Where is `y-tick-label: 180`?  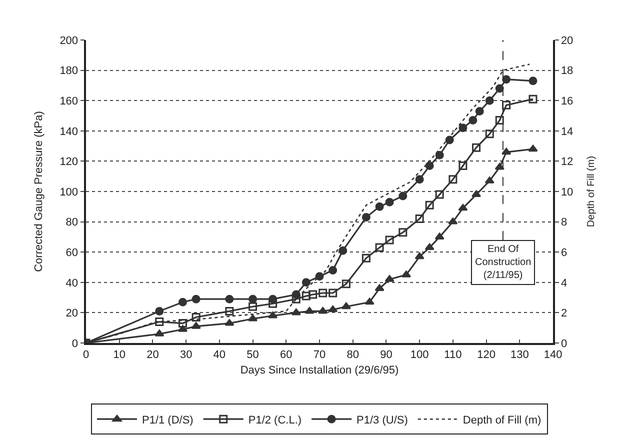
y-tick-label: 180 is located at coordinates (69, 71).